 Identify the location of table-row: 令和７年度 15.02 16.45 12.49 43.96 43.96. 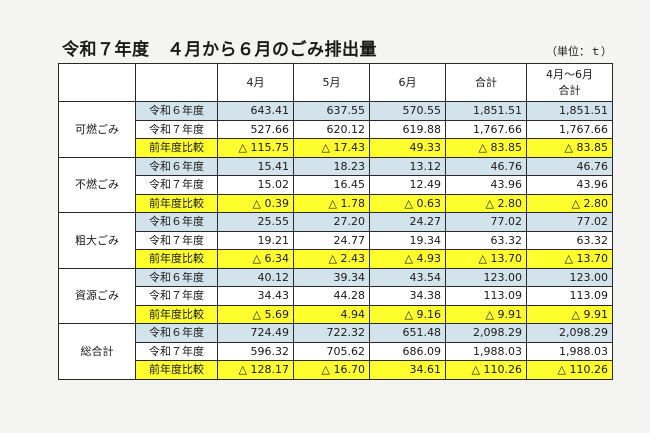
(336, 185).